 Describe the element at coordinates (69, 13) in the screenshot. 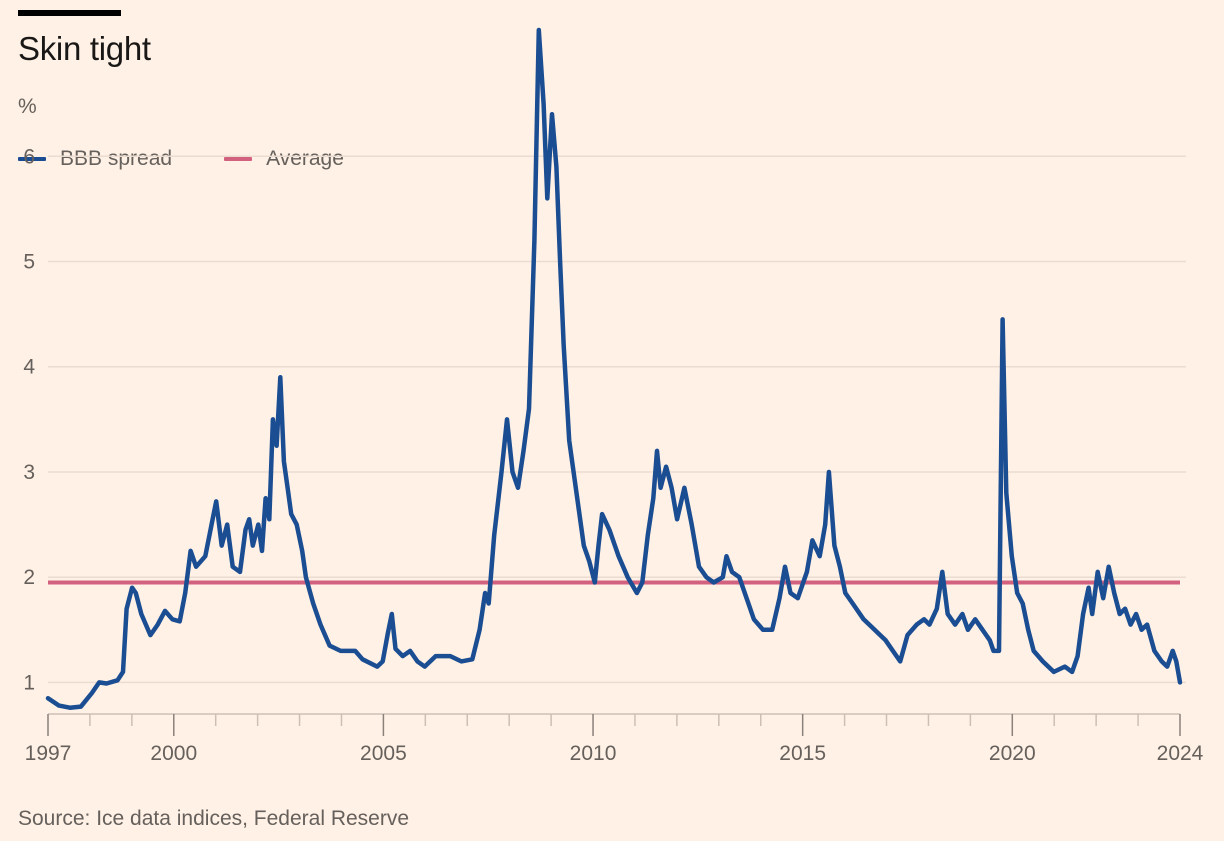

I see `title-accent-bar` at that location.